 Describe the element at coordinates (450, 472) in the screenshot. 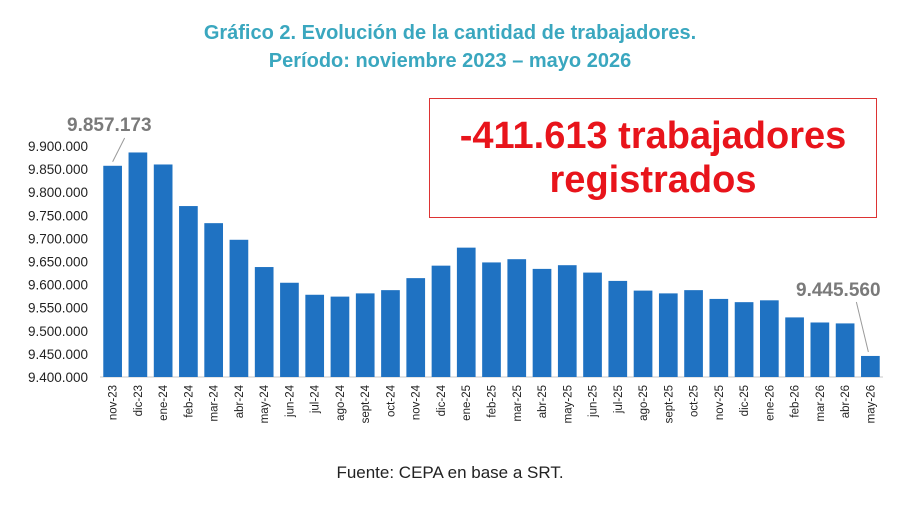

I see `source-note: Fuente: CEPA en base a SRT.` at that location.